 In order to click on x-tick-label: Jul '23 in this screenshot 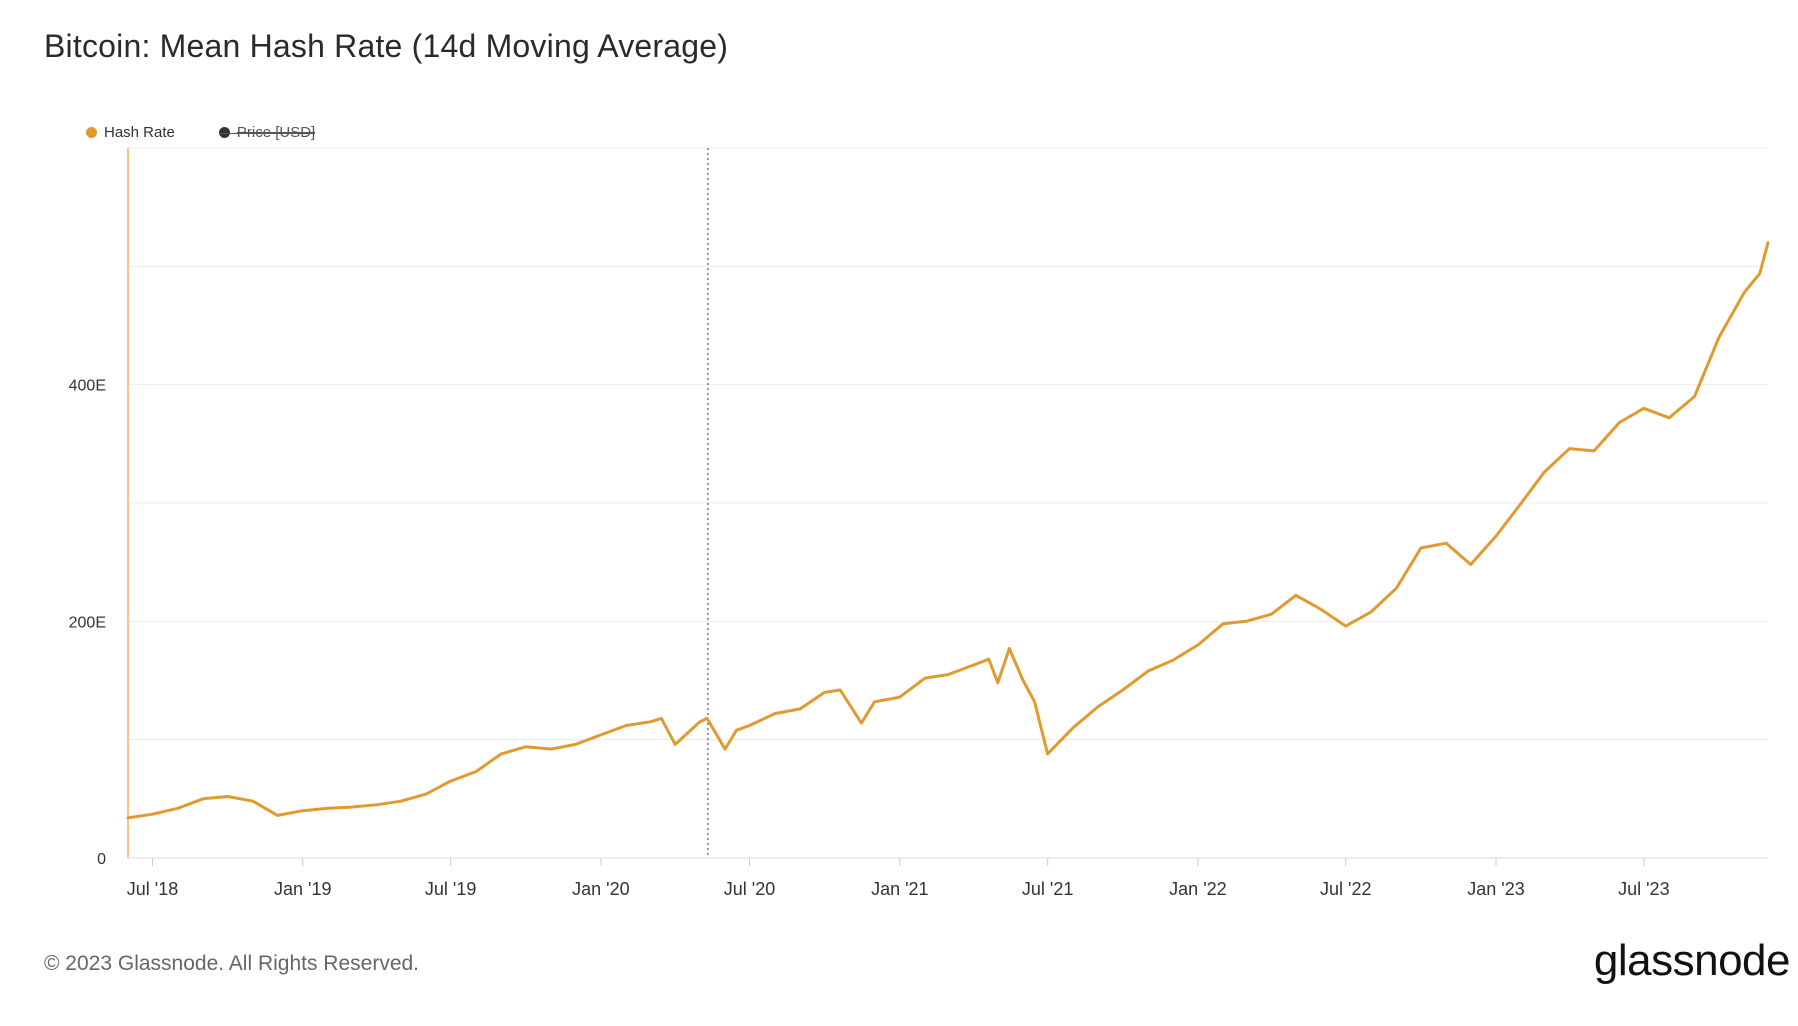, I will do `click(1643, 889)`.